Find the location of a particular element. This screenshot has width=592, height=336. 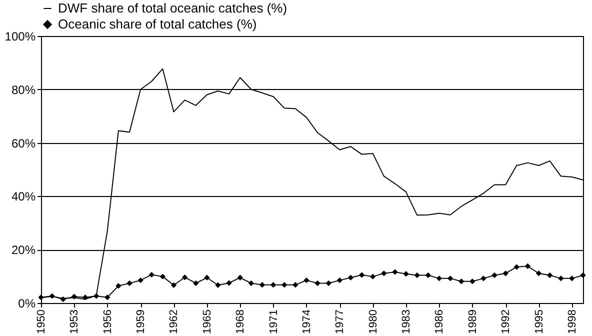

x-tick-label: 1962 is located at coordinates (174, 322).